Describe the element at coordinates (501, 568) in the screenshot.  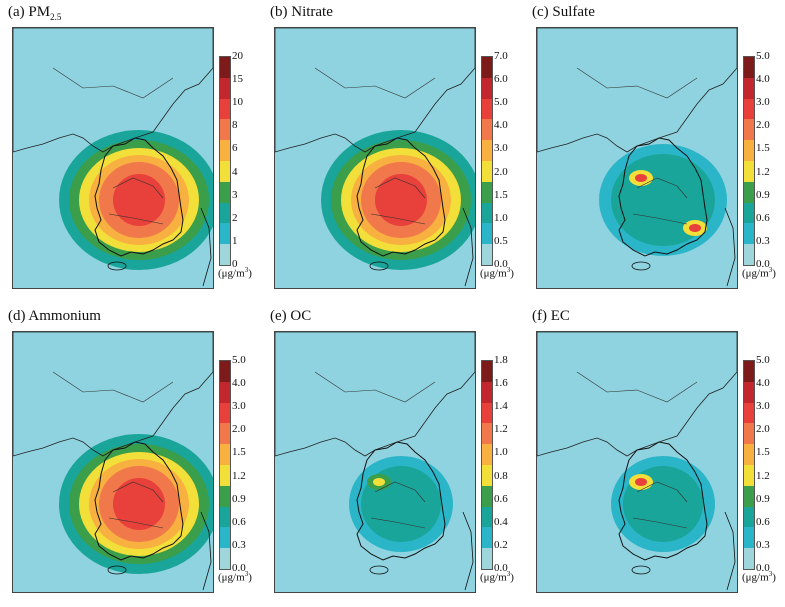
I see `colorbar-tick-label: 0.0` at that location.